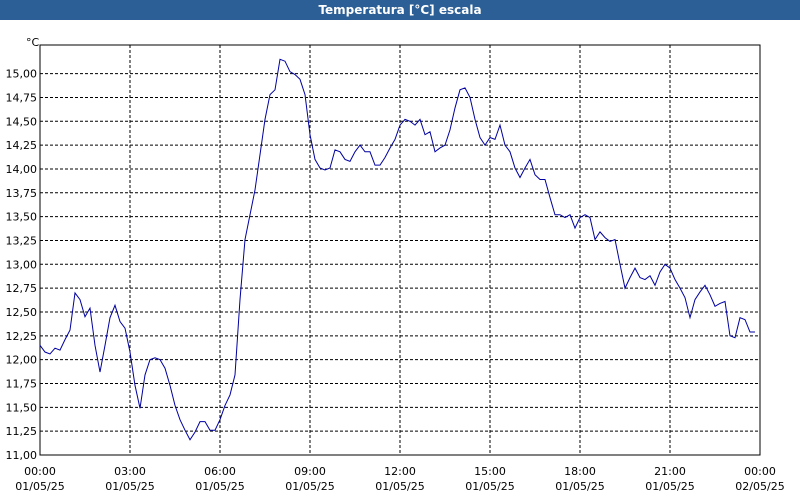  I want to click on y-tick-label: 12,50, so click(22, 312).